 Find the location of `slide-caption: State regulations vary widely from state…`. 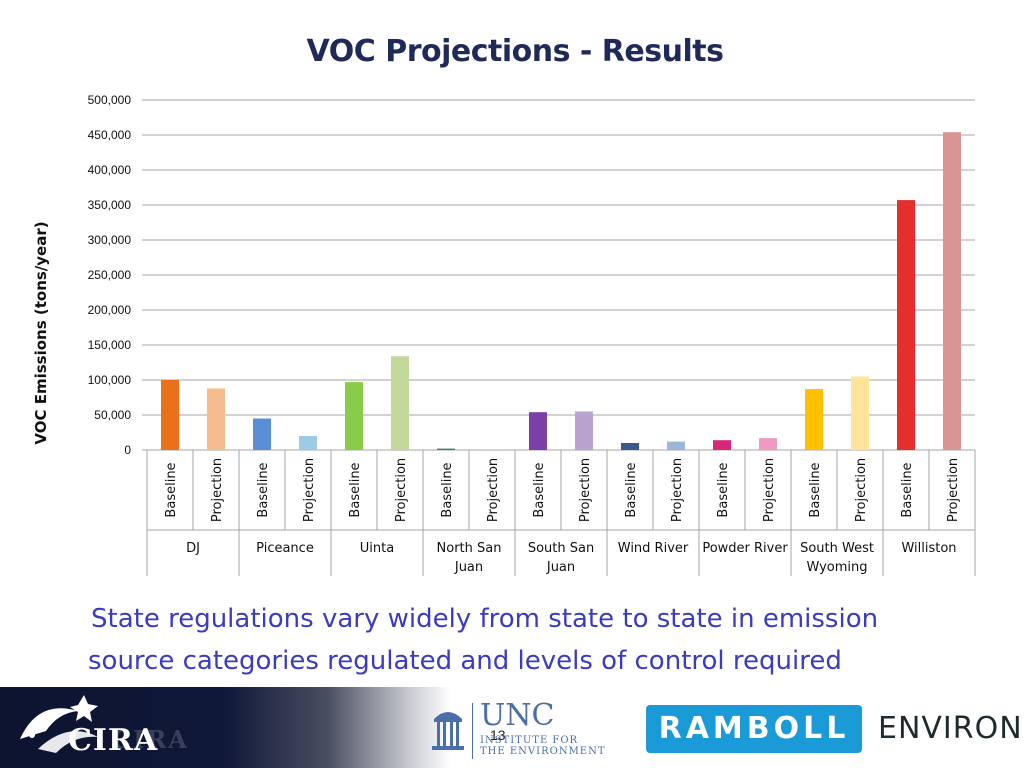

slide-caption: State regulations vary widely from state… is located at coordinates (528, 640).